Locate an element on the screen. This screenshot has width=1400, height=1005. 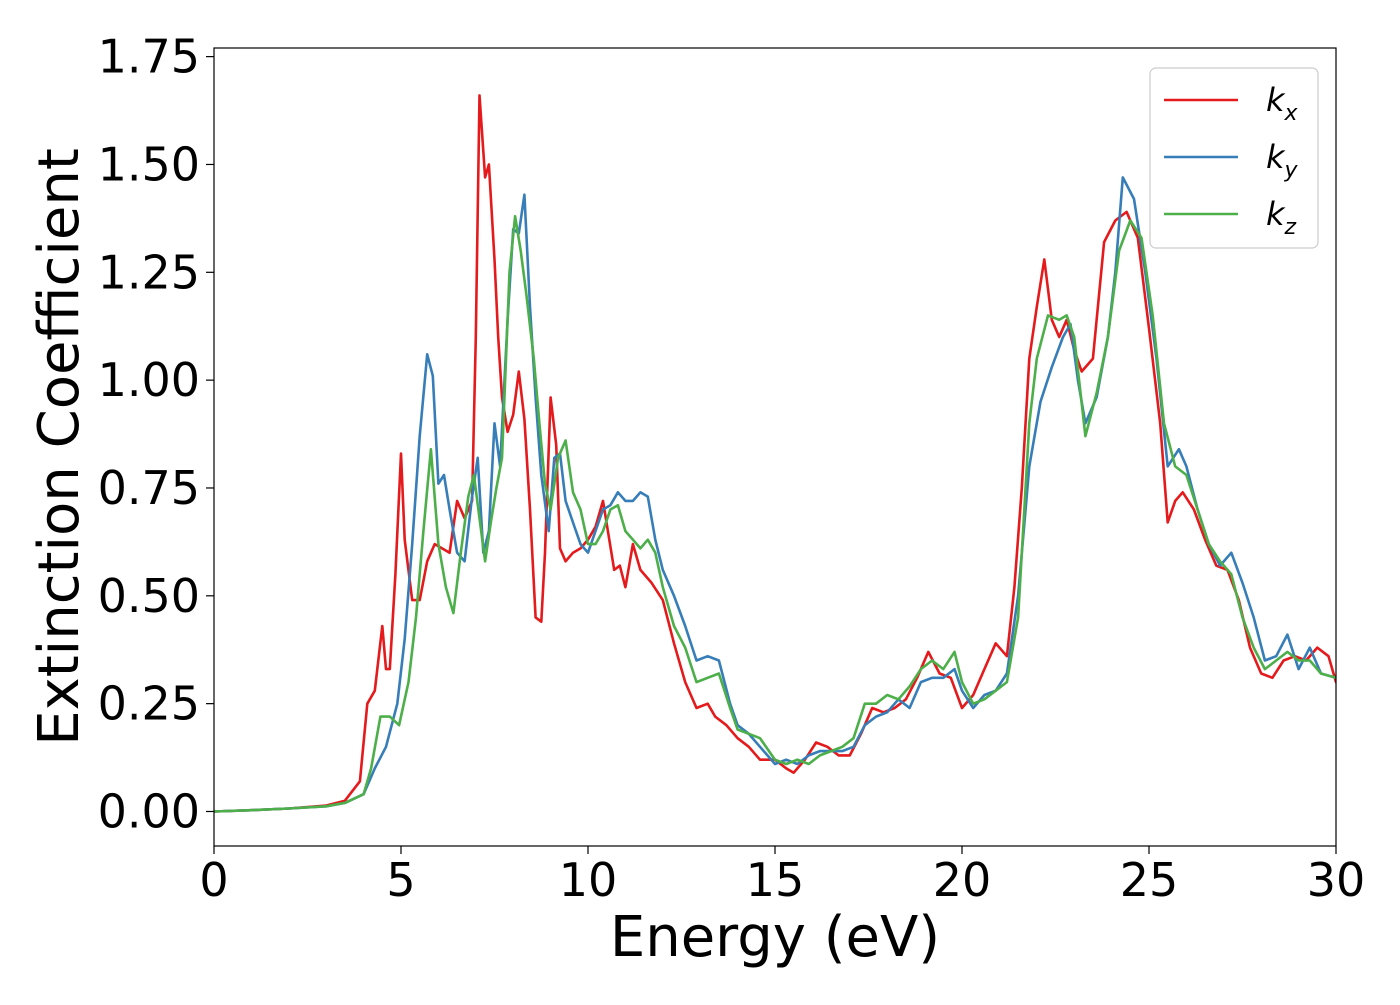
legend-label-y: ky is located at coordinates (1282, 160).